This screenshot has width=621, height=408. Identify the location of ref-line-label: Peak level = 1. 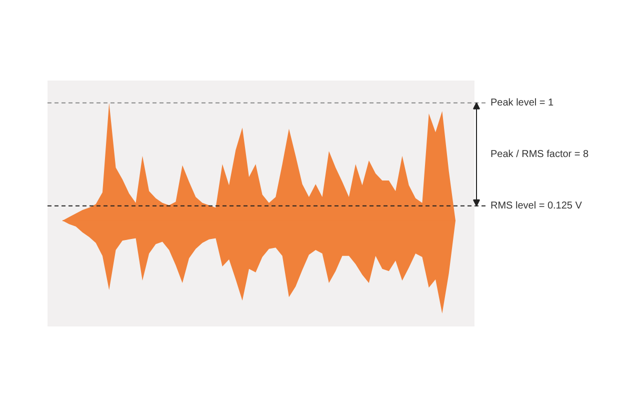
(522, 102).